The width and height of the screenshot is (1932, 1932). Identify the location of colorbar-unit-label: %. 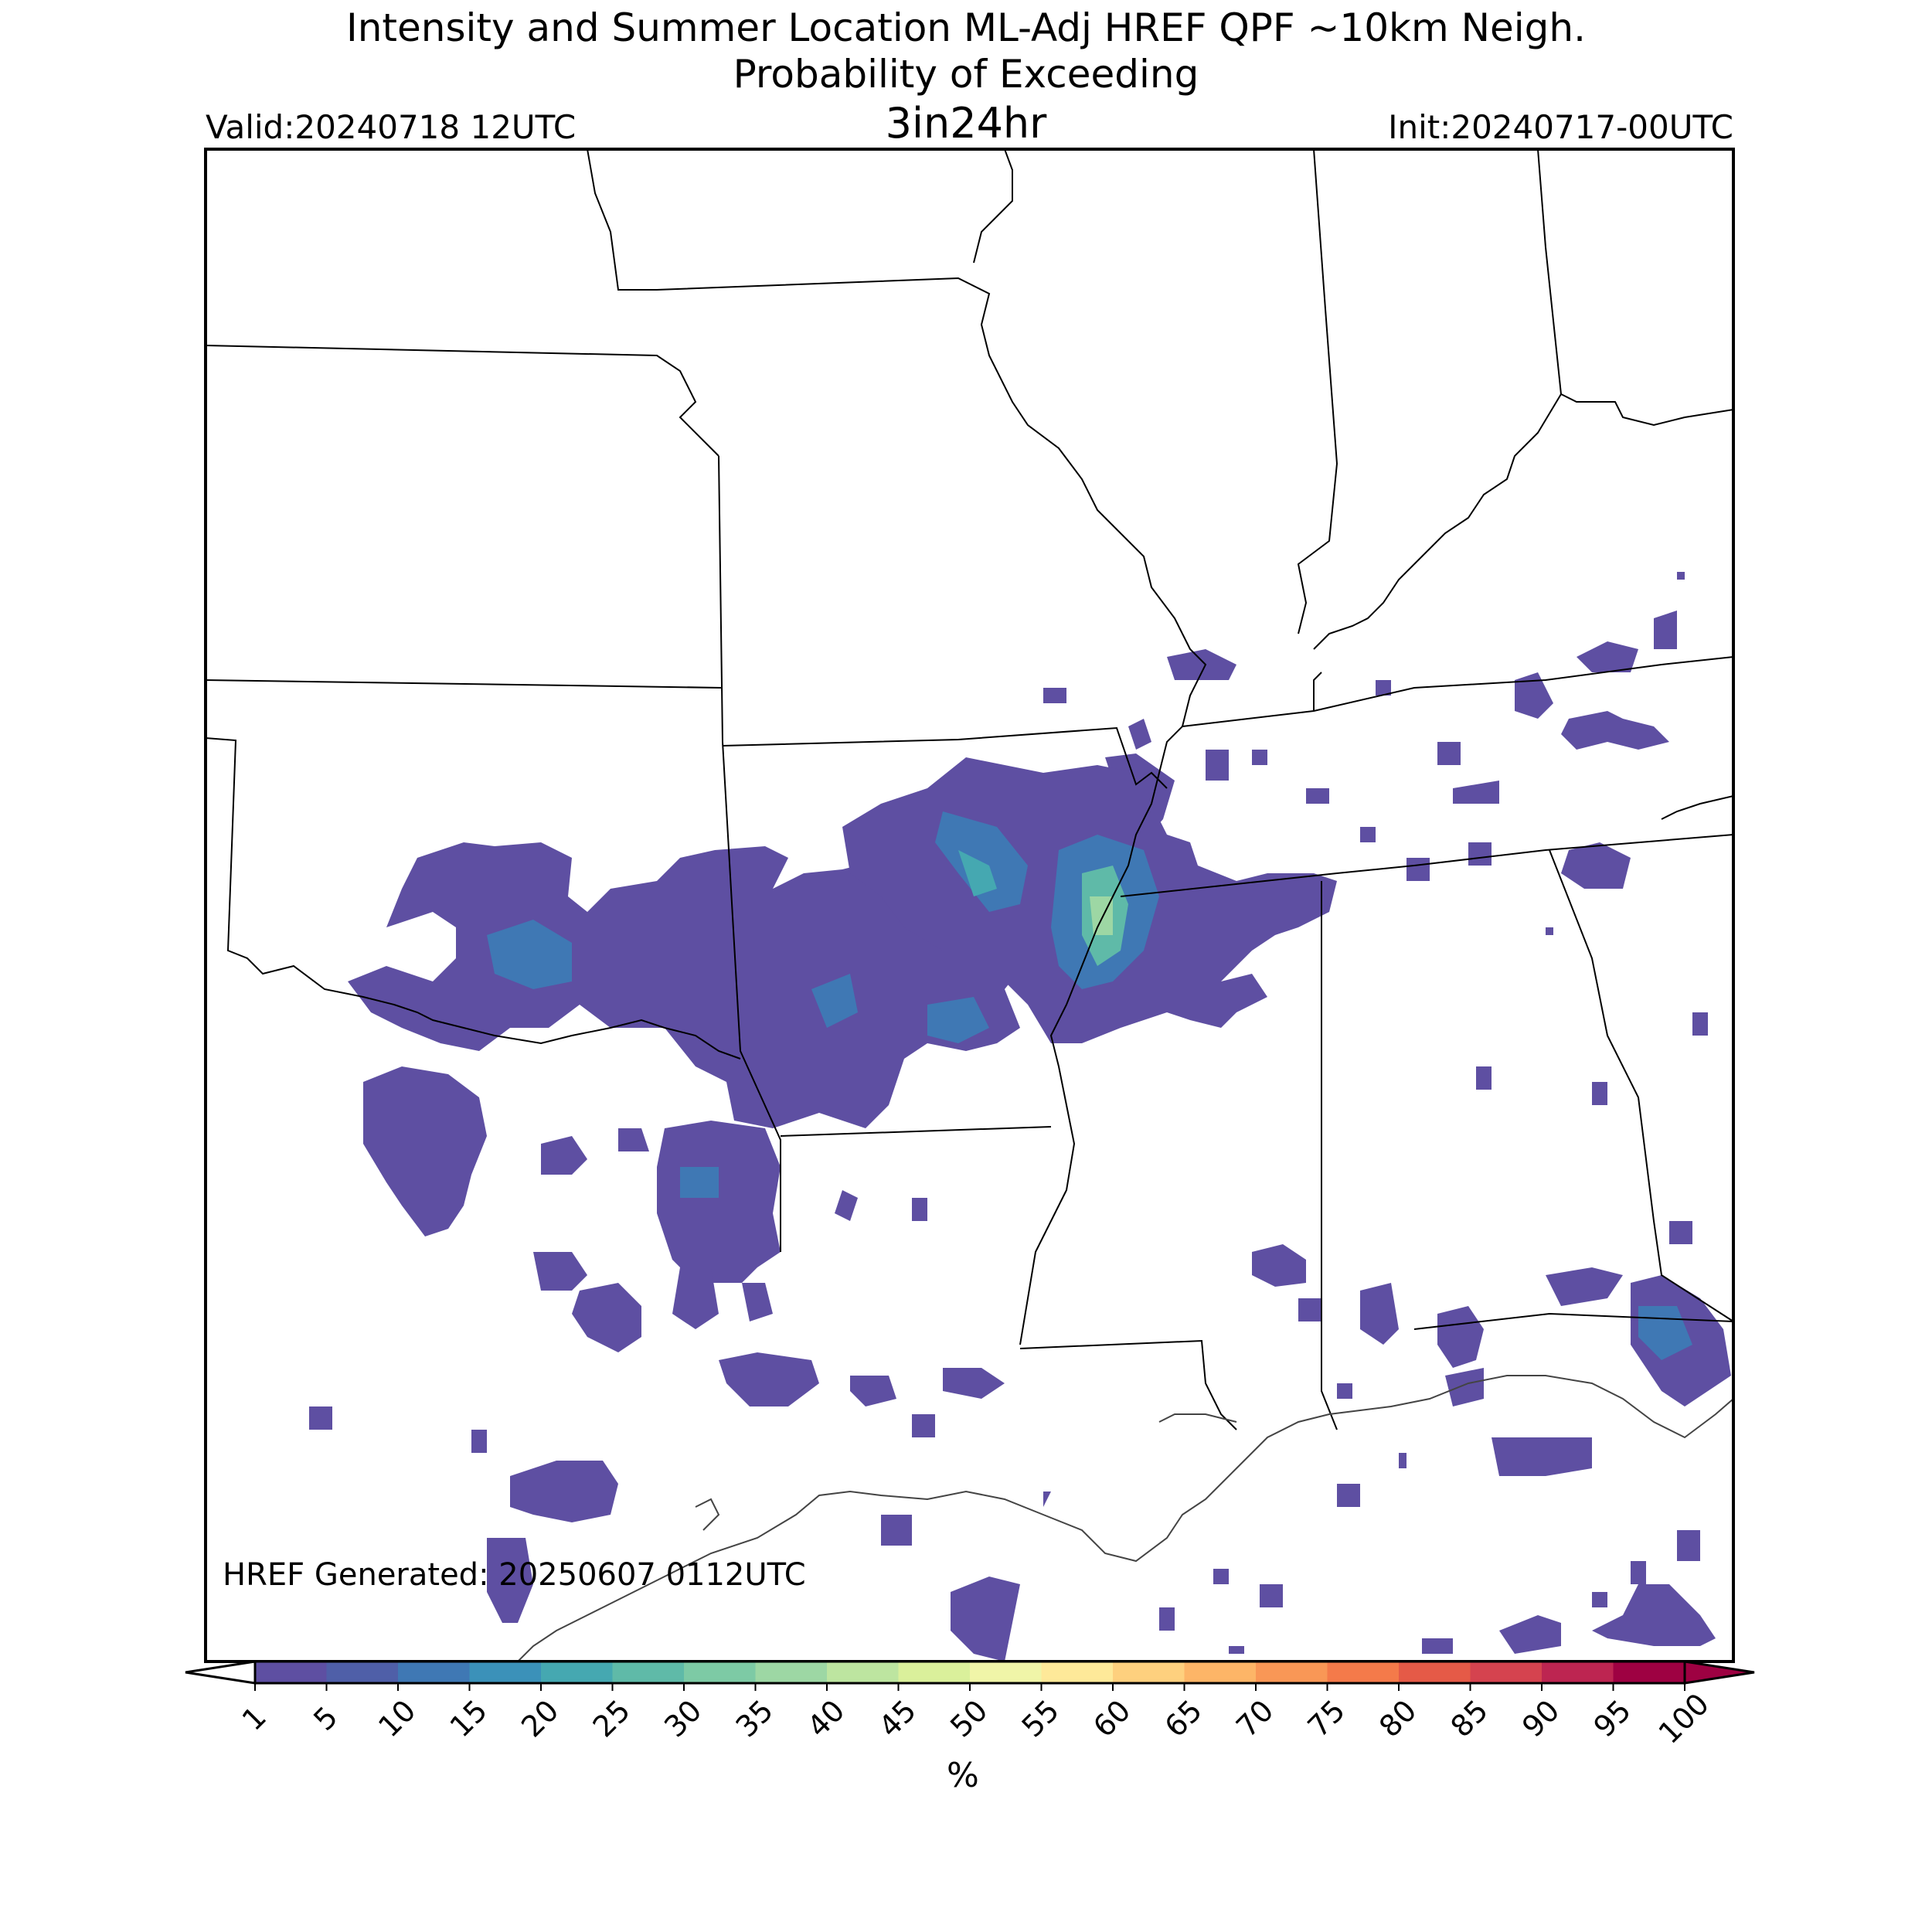
(963, 1775).